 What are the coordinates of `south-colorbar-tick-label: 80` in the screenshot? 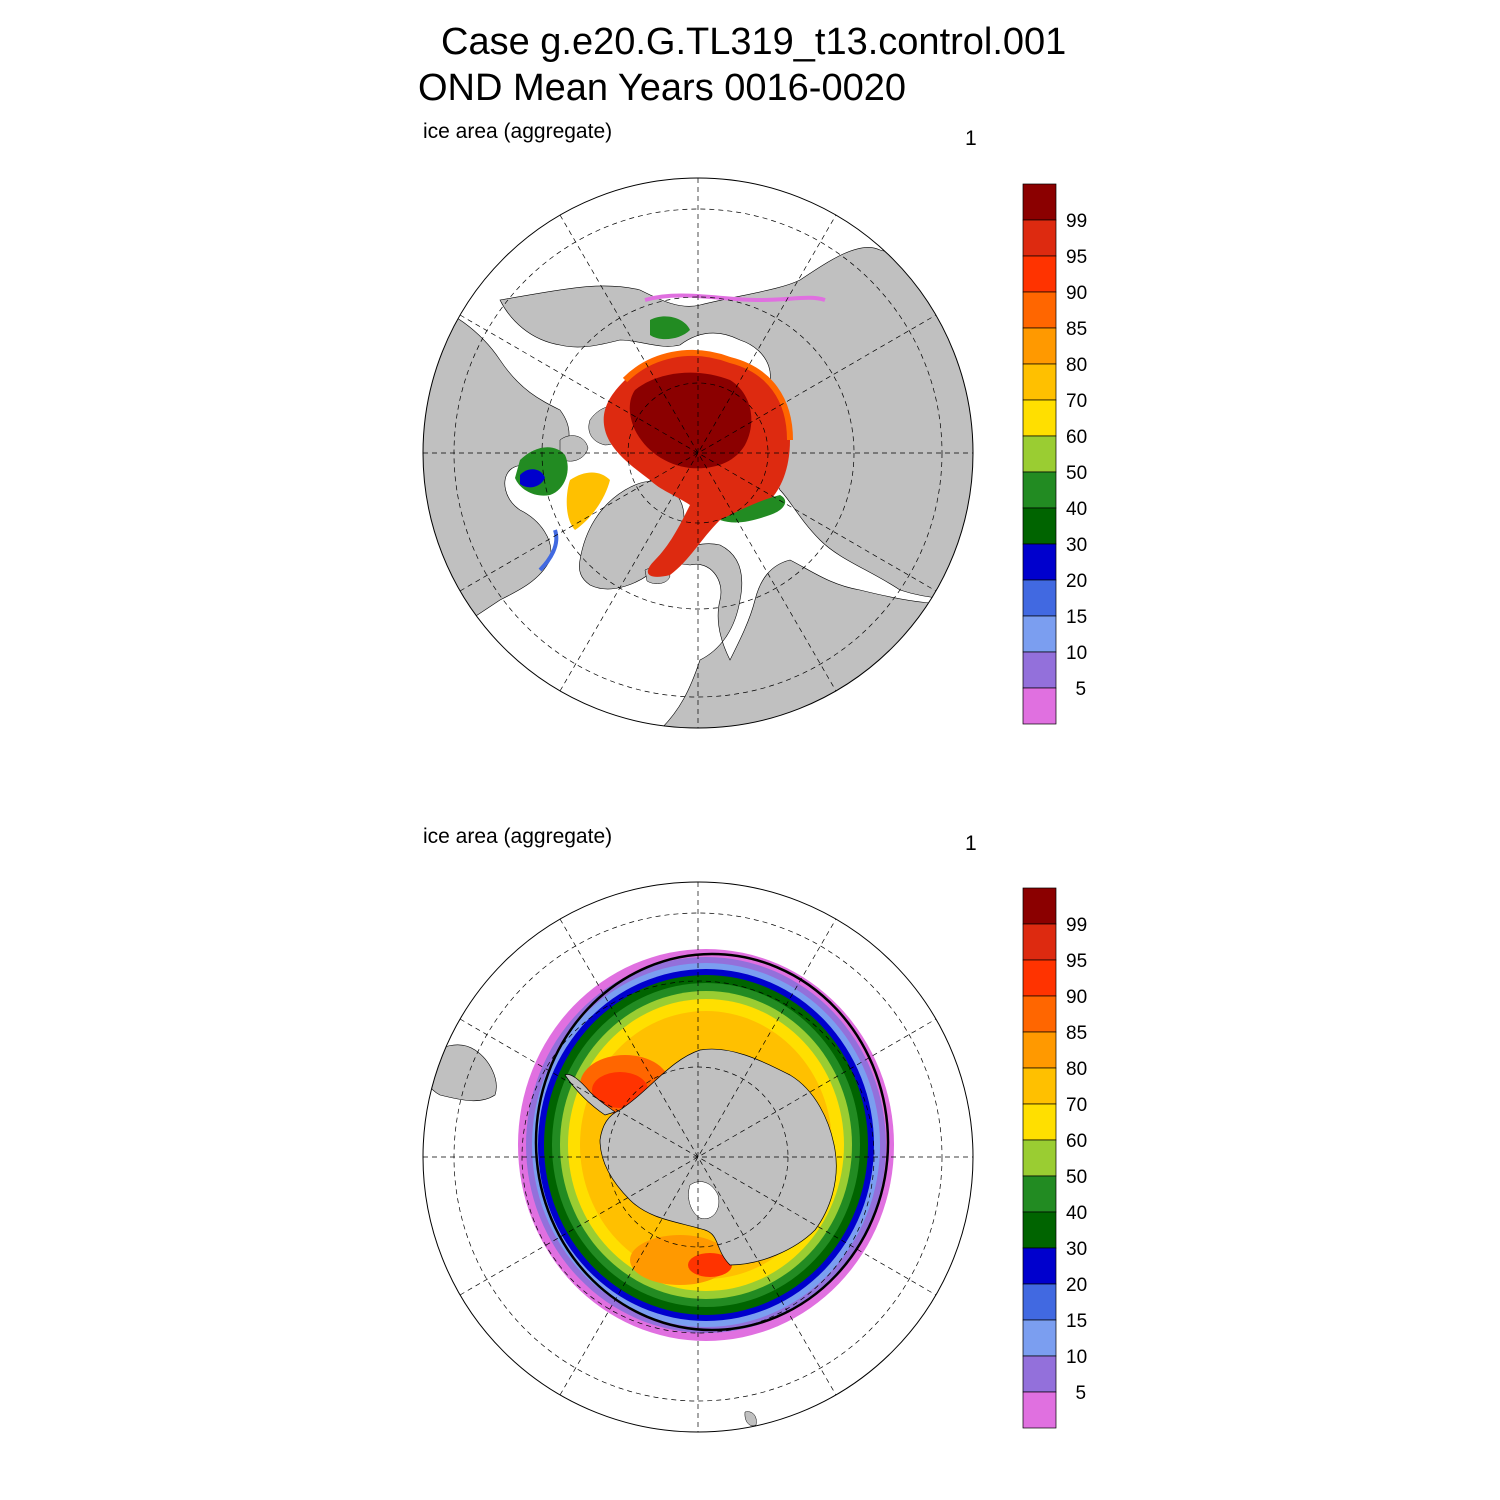 It's located at (1076, 1069).